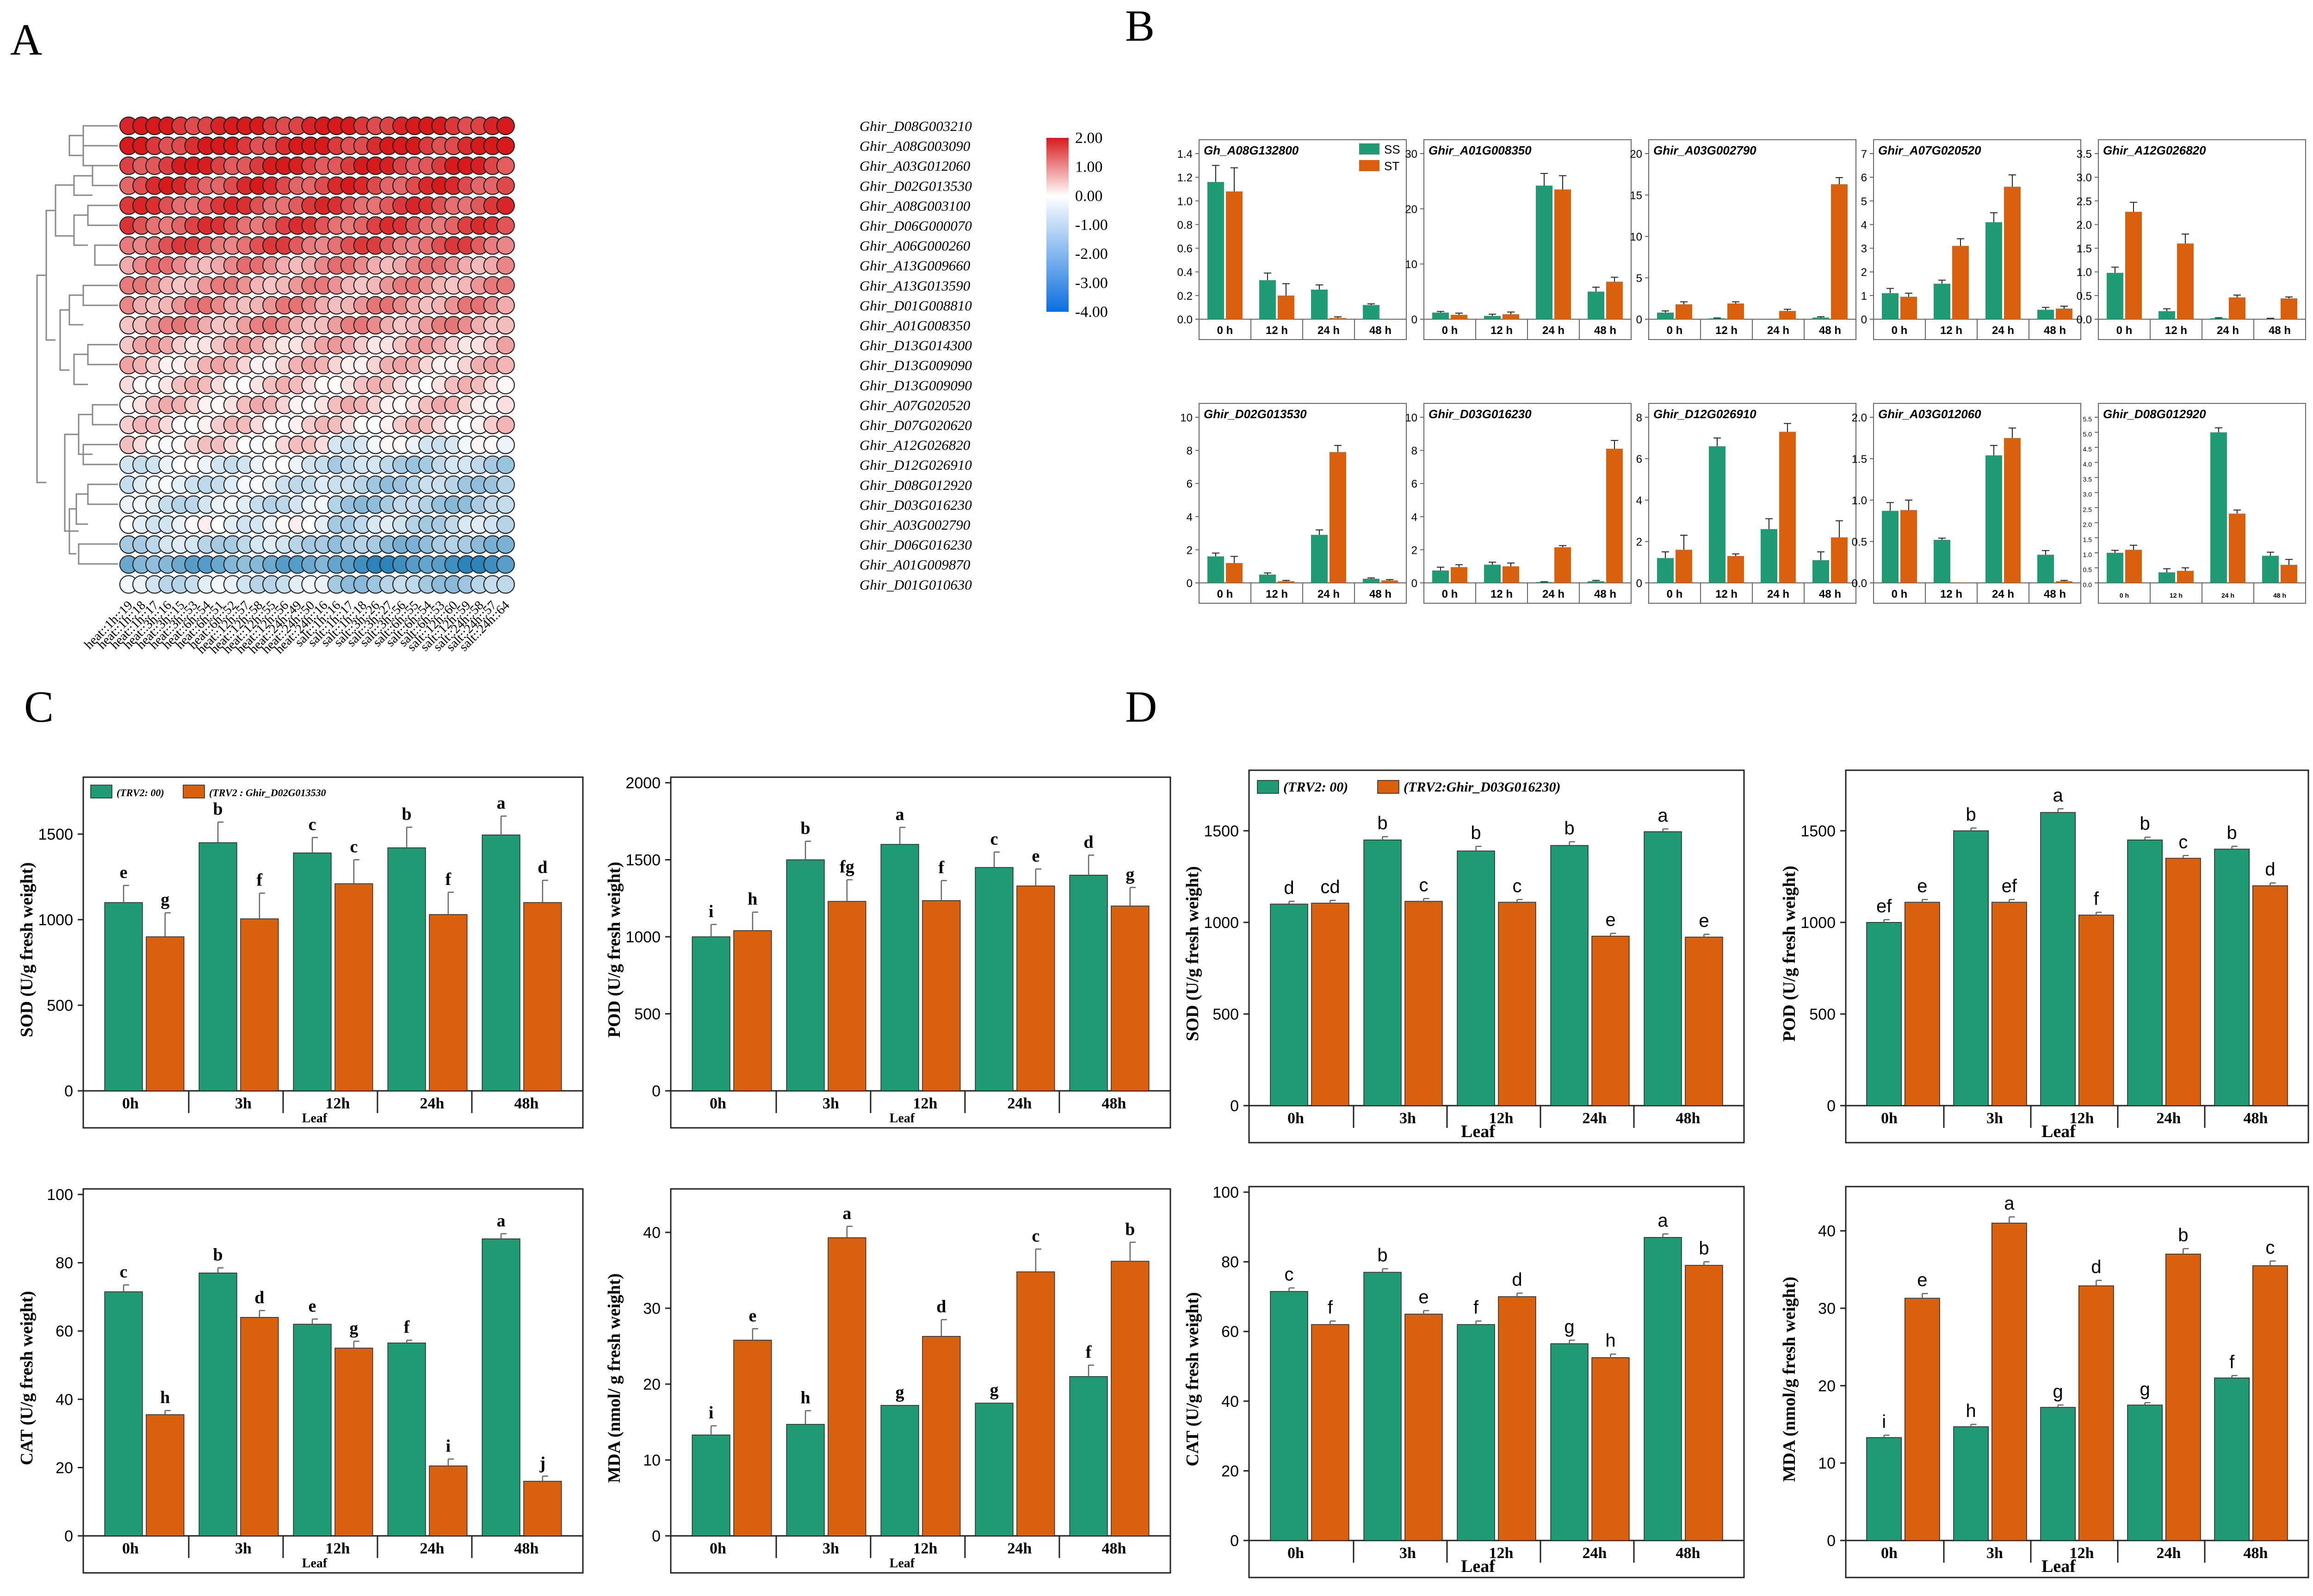 The width and height of the screenshot is (2313, 1596). What do you see at coordinates (1704, 150) in the screenshot?
I see `subplot-title: Ghir_A03G002790` at bounding box center [1704, 150].